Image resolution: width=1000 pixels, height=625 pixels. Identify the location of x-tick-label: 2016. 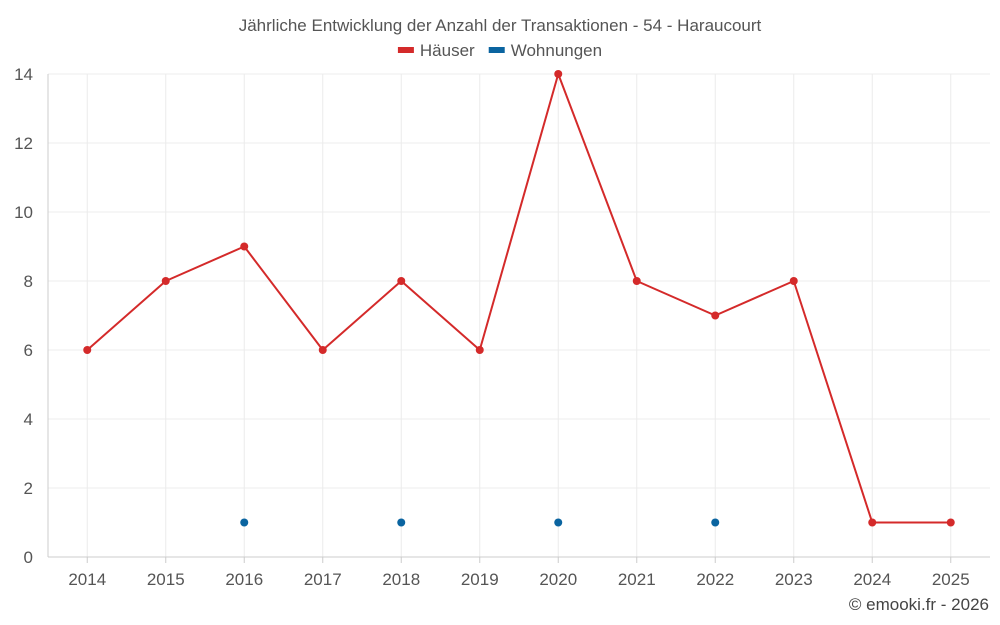
(244, 579).